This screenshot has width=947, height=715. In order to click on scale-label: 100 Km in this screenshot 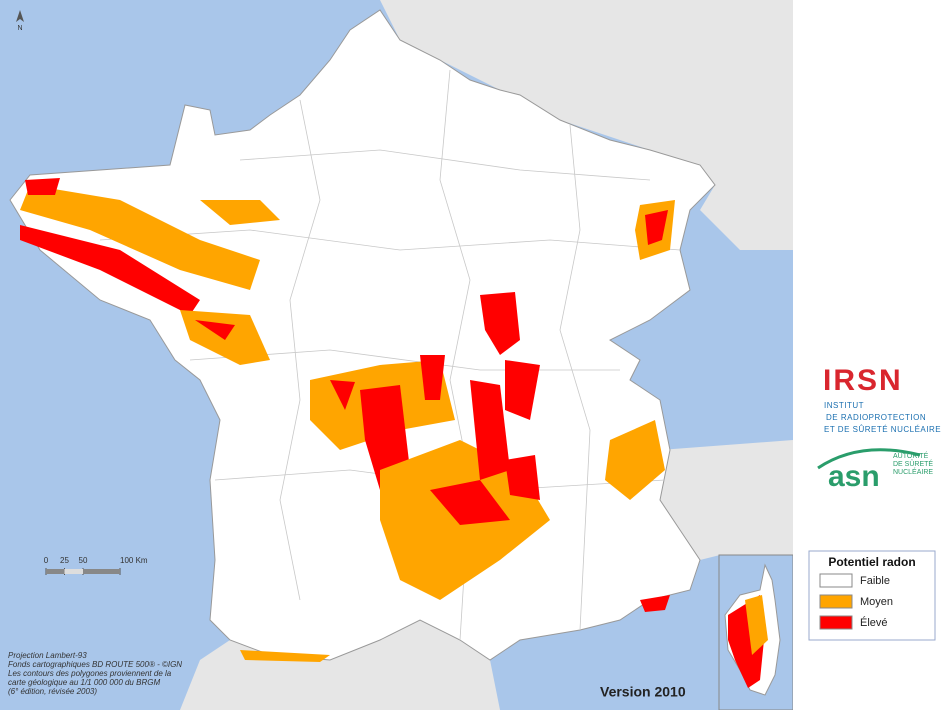, I will do `click(134, 560)`.